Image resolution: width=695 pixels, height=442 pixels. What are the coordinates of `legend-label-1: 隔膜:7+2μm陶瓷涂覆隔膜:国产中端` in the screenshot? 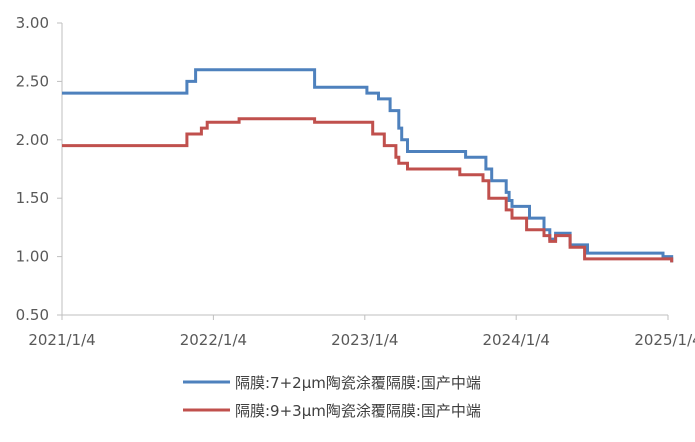 It's located at (358, 383).